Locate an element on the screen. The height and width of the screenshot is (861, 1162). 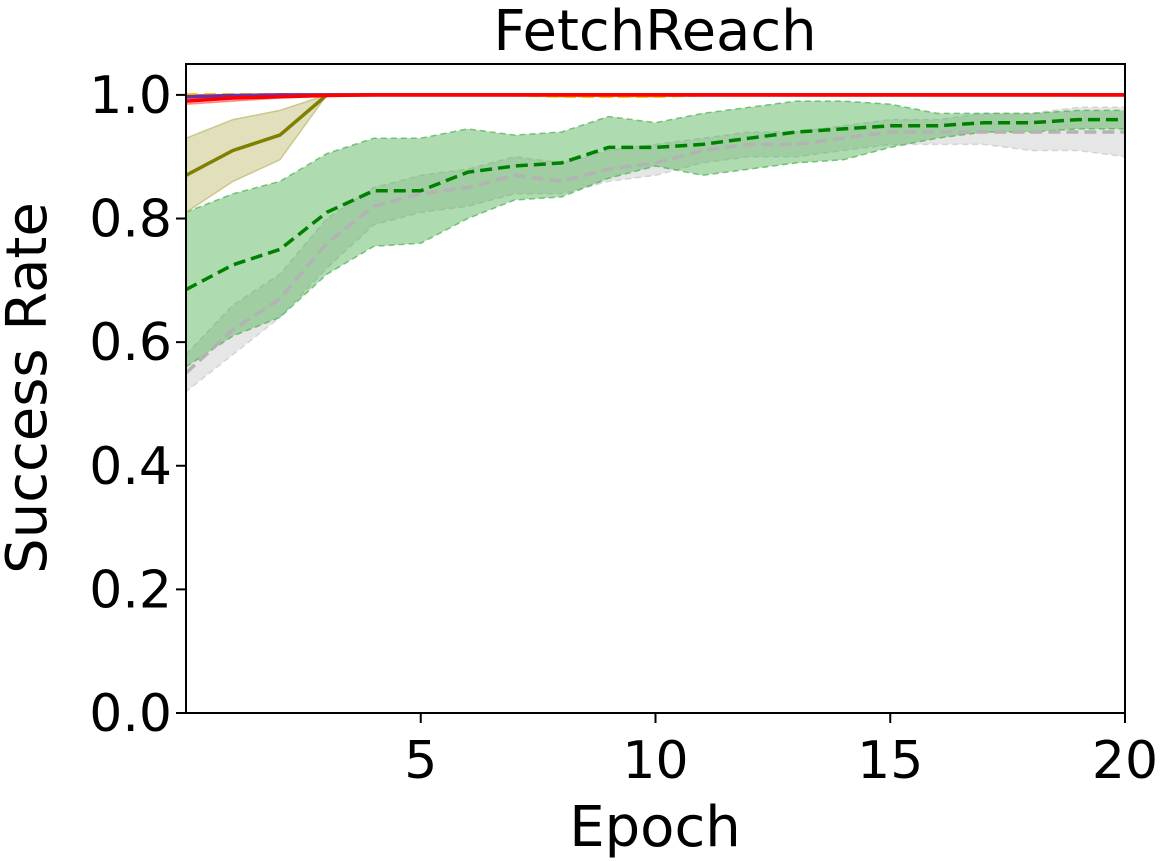
y-tick-label: 0.6 is located at coordinates (130, 343).